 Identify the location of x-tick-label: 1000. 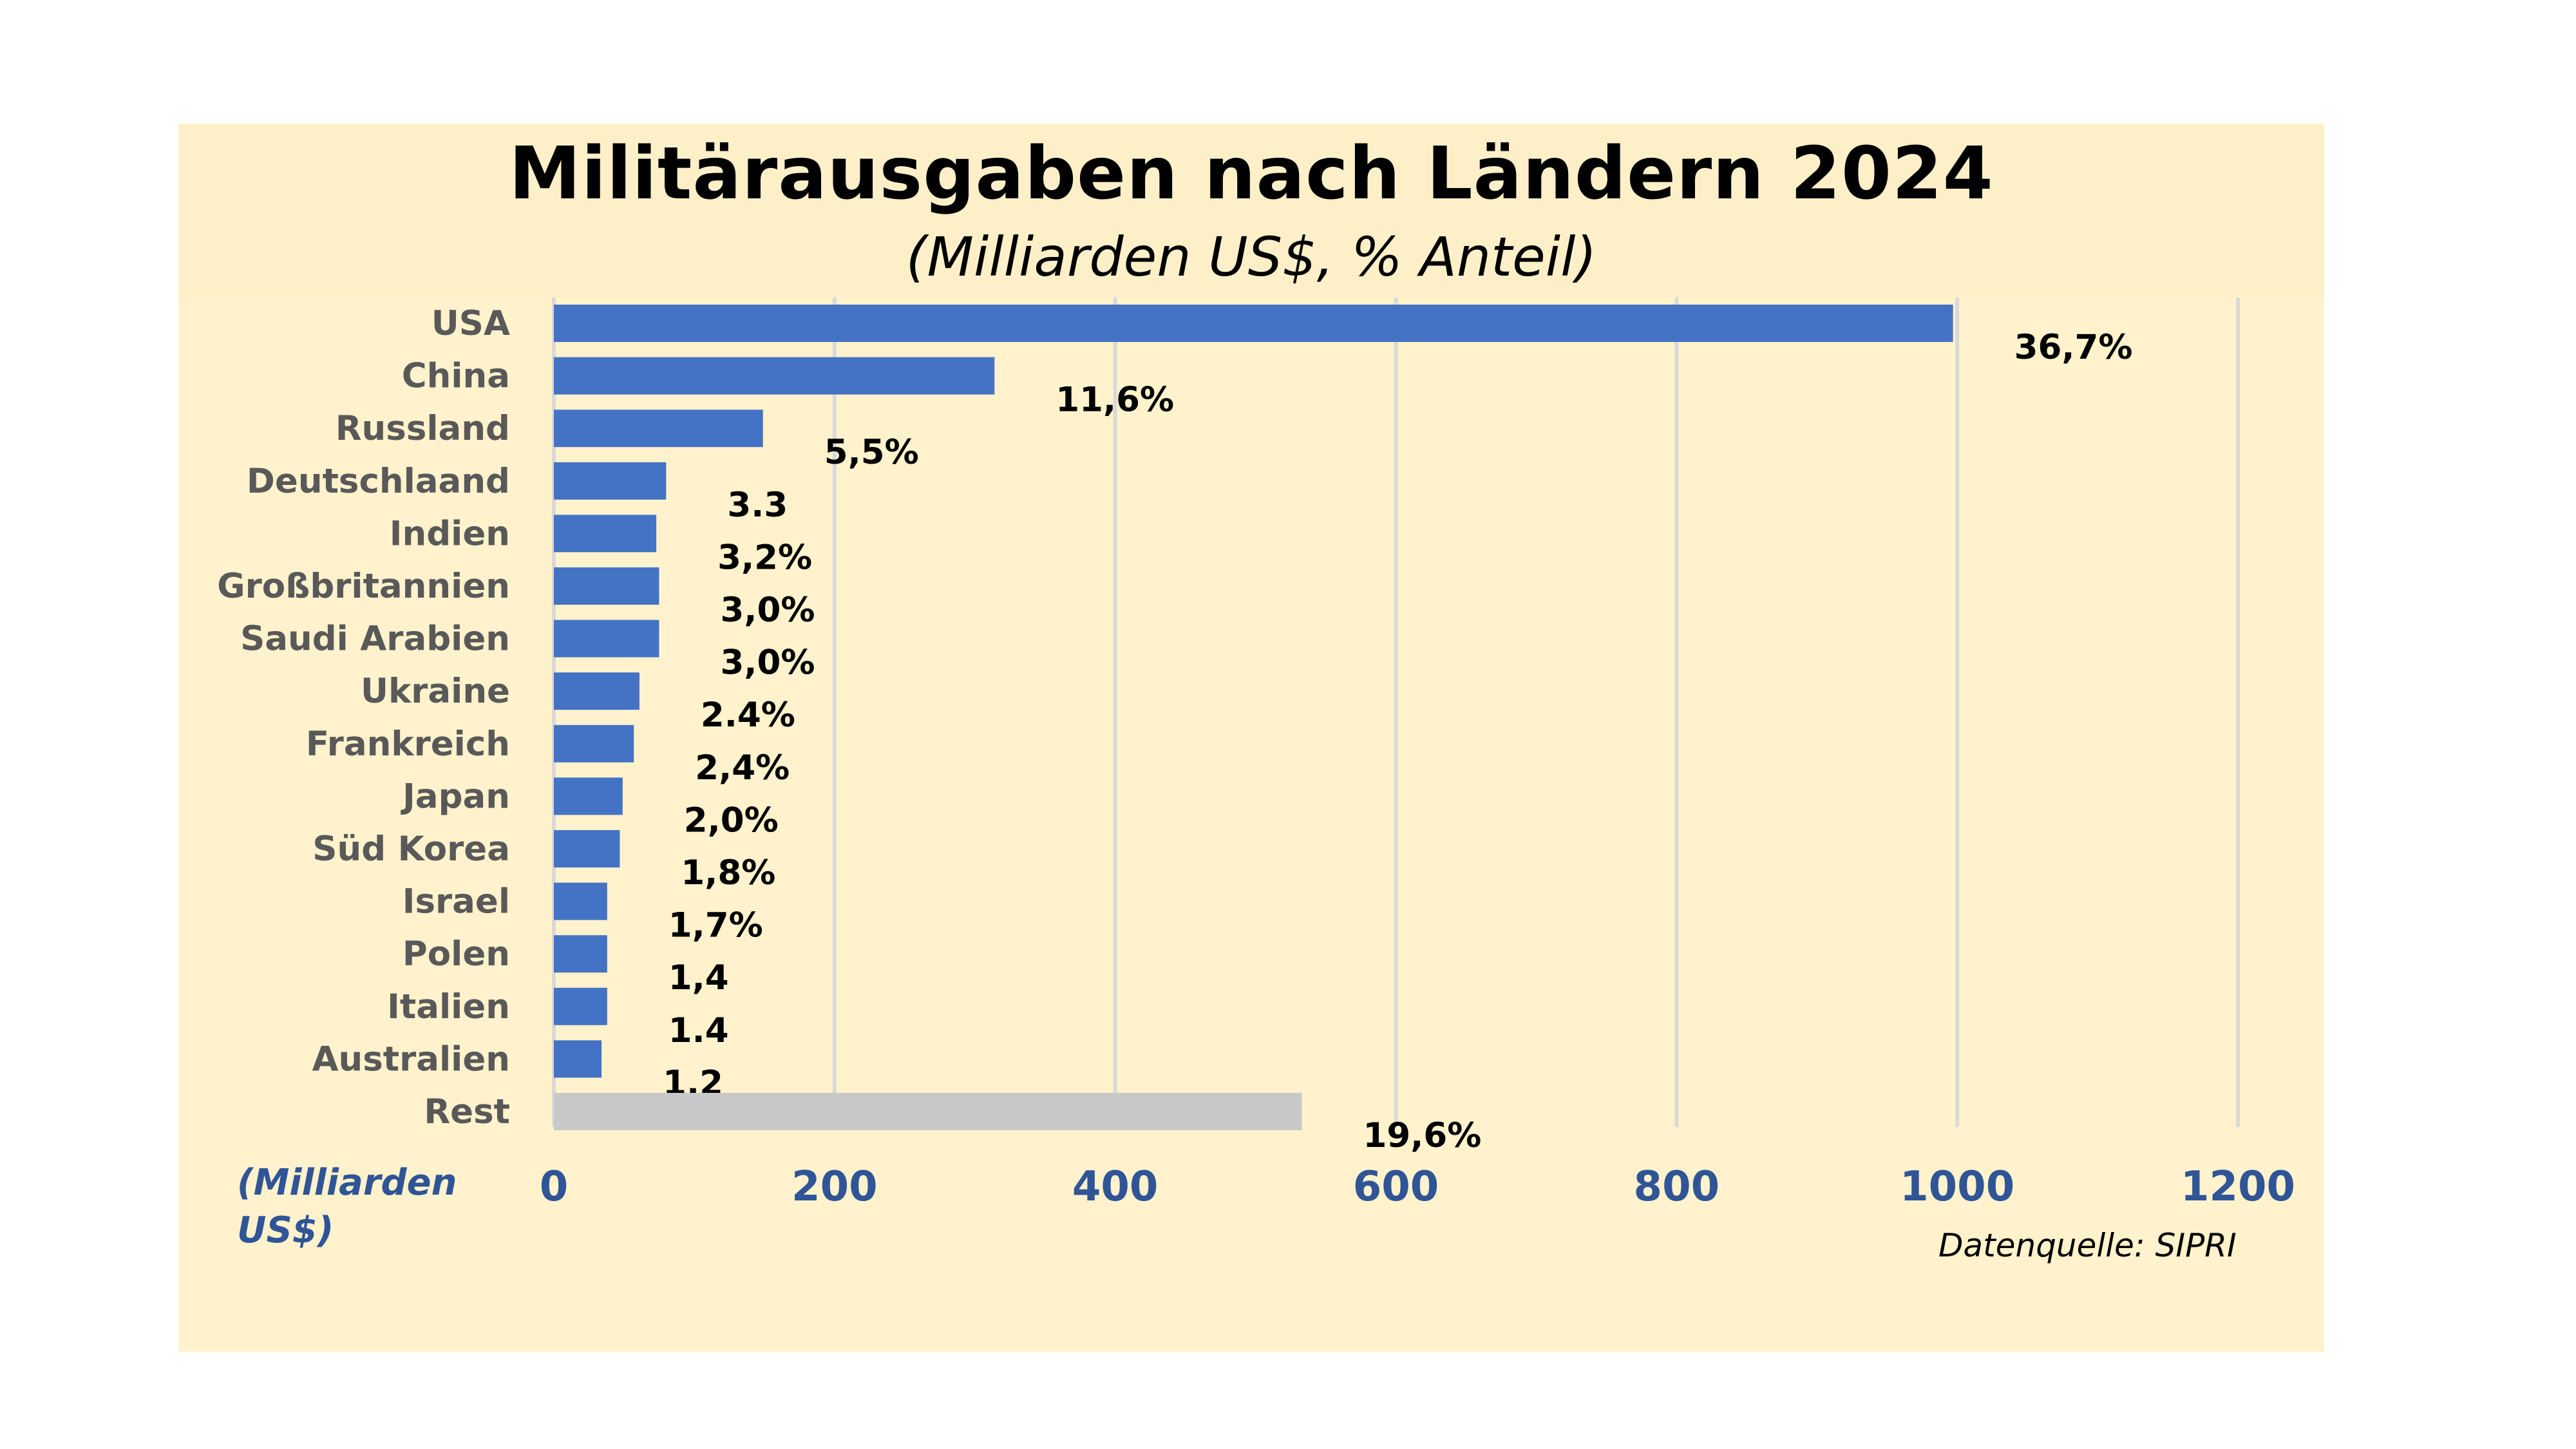
(1957, 1187).